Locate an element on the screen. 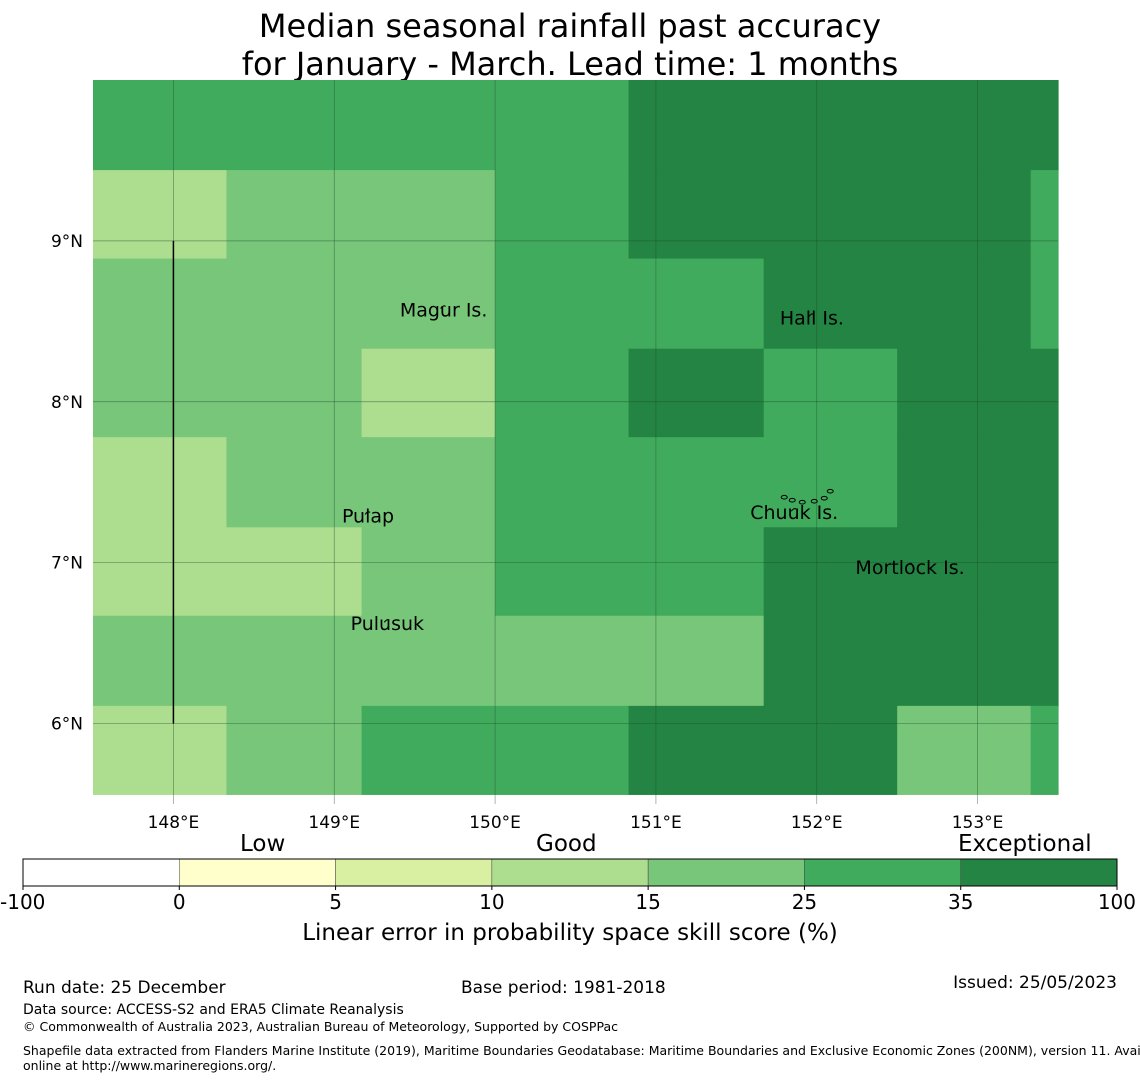 Image resolution: width=1140 pixels, height=1080 pixels. run-date: Run date: 25 December is located at coordinates (124, 988).